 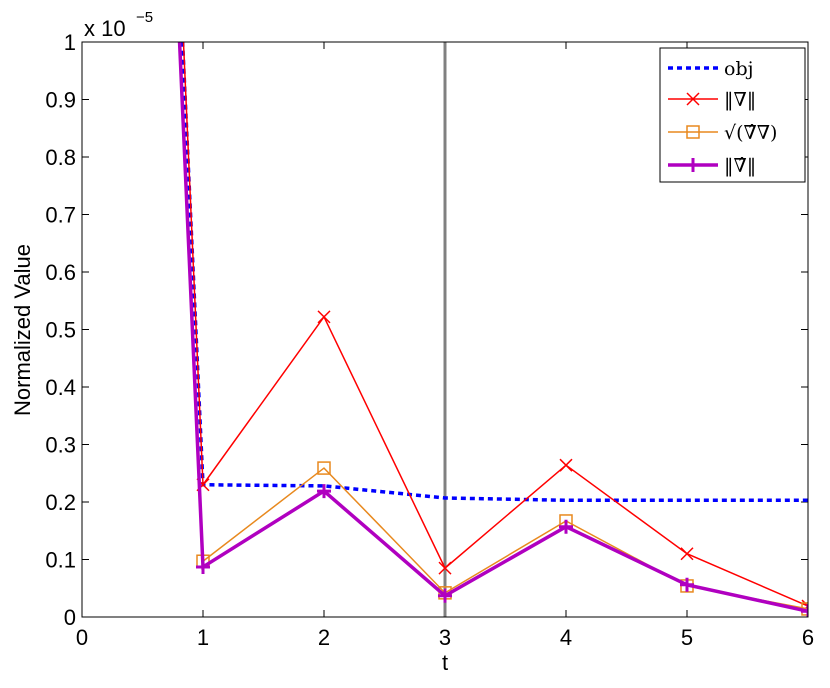 I want to click on y-axis-label: Normalized Value, so click(x=22, y=330).